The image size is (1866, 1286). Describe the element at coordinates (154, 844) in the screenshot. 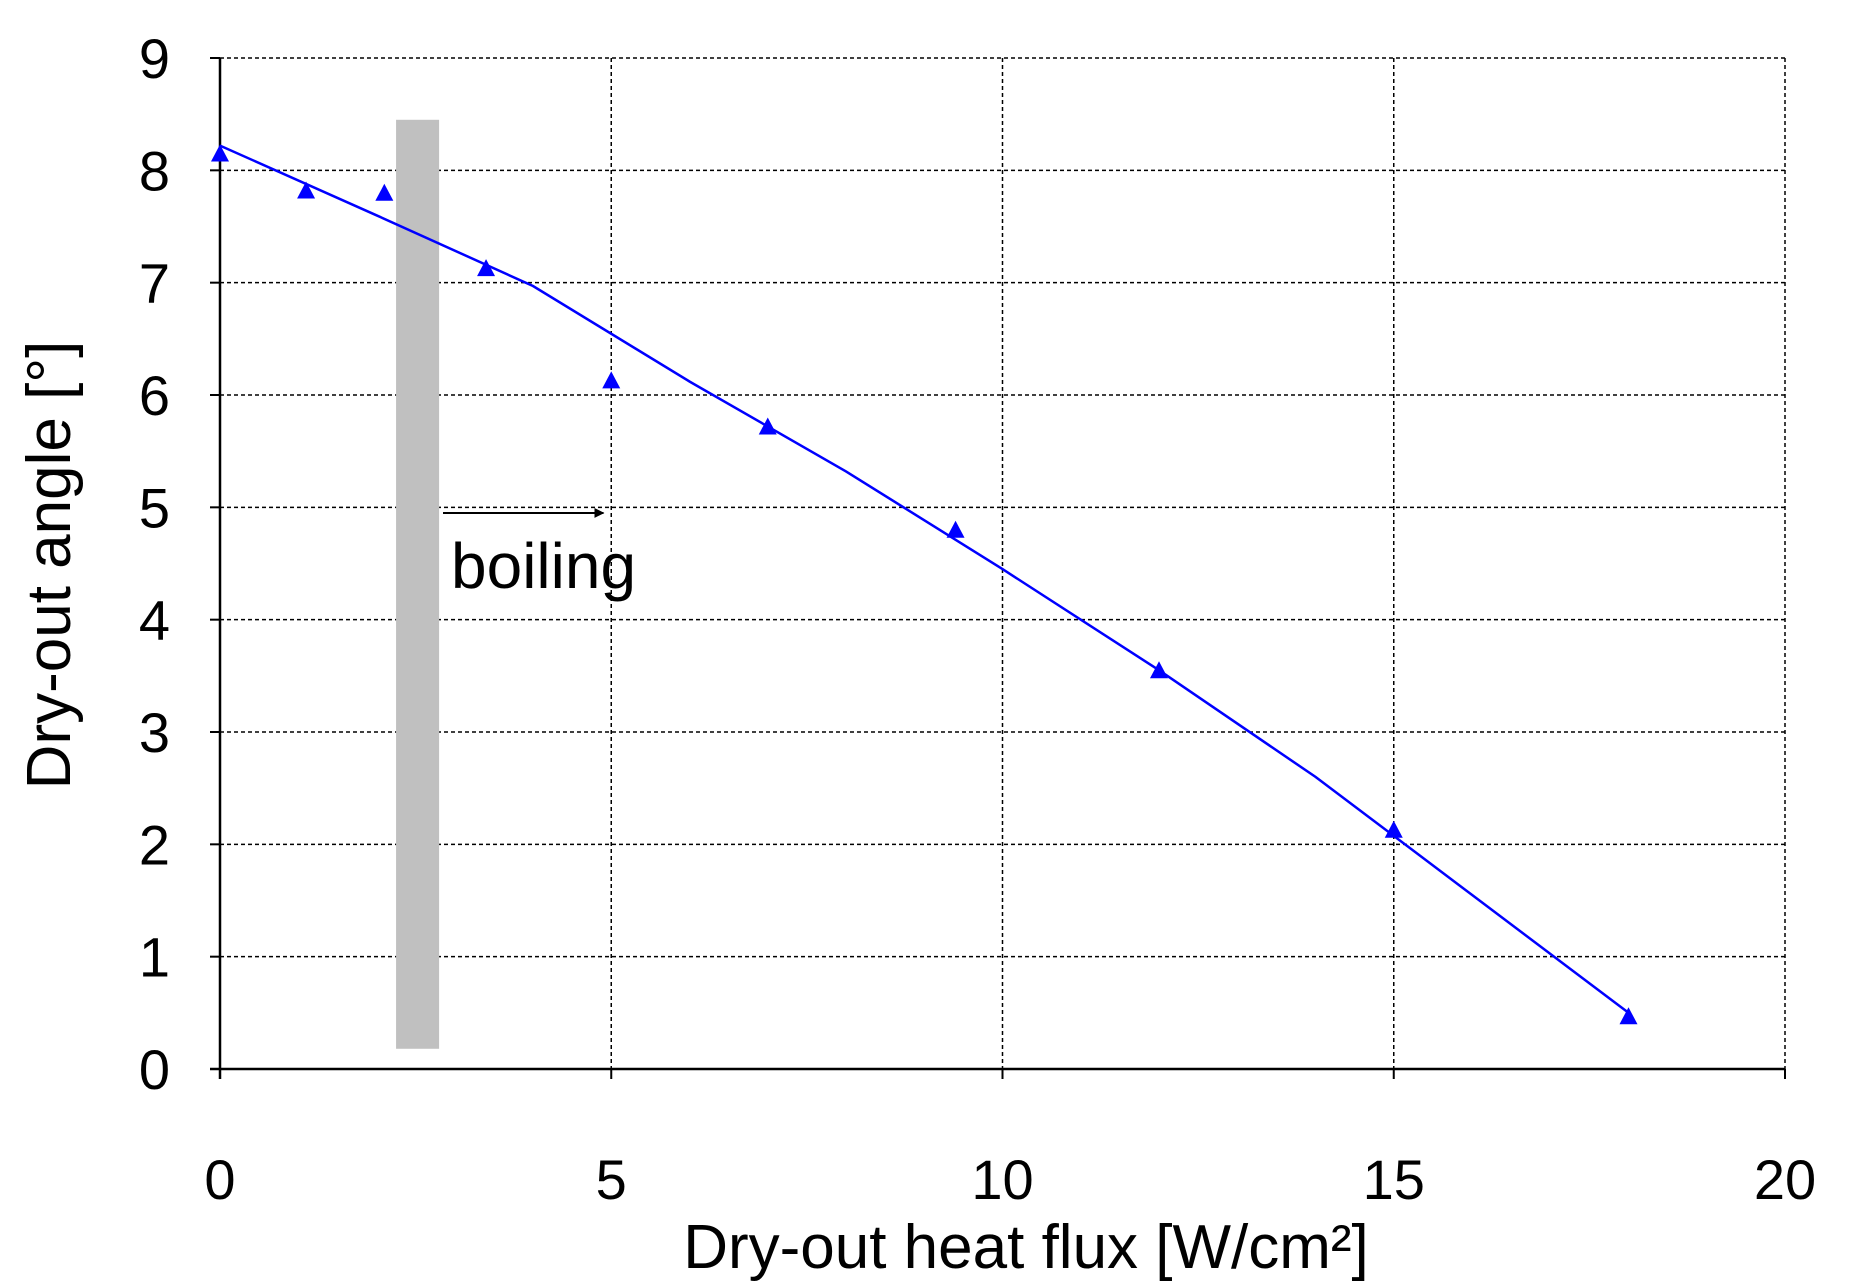

I see `y-tick-label: 2` at that location.